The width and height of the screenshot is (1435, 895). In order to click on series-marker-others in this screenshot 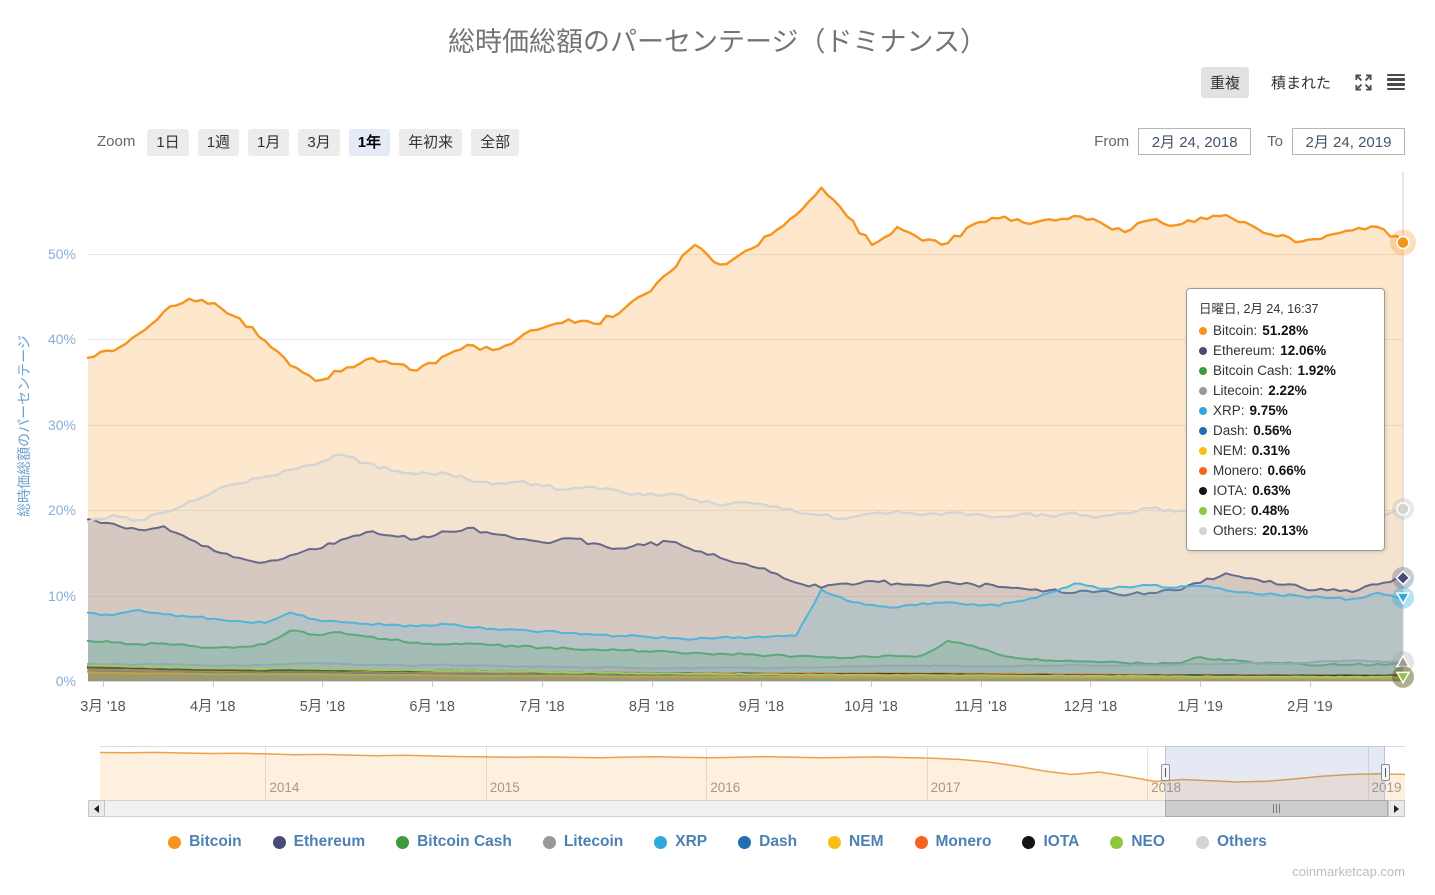, I will do `click(1403, 509)`.